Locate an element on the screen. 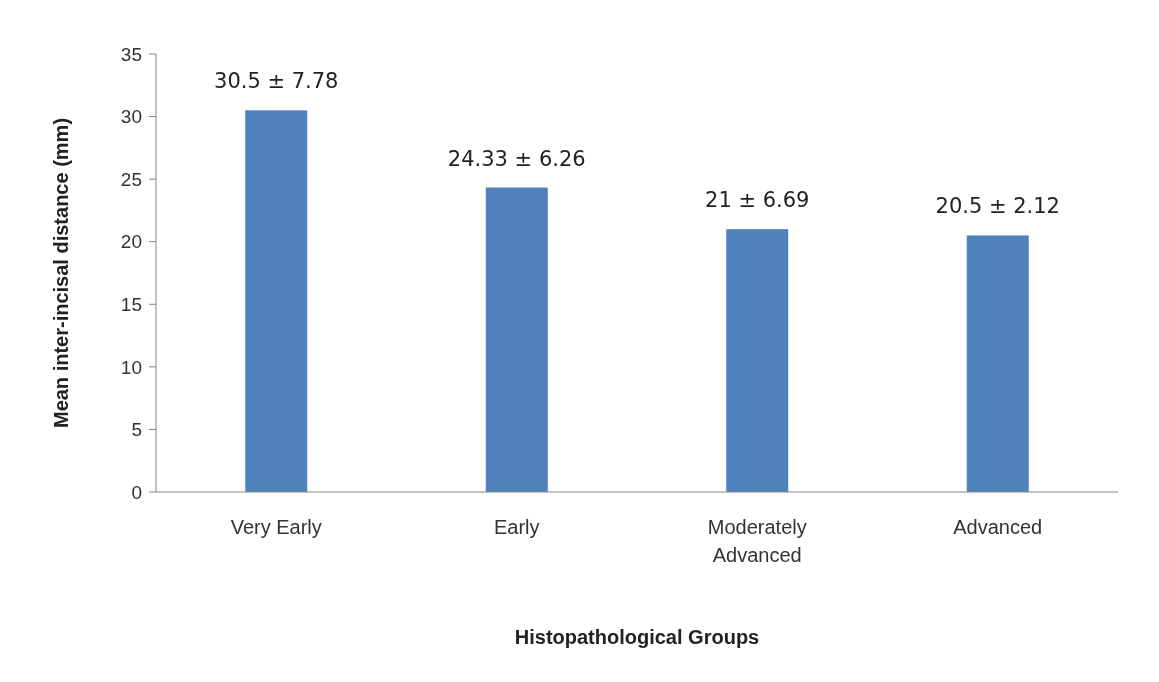 This screenshot has width=1159, height=682. y-tick-label: 25 is located at coordinates (131, 179).